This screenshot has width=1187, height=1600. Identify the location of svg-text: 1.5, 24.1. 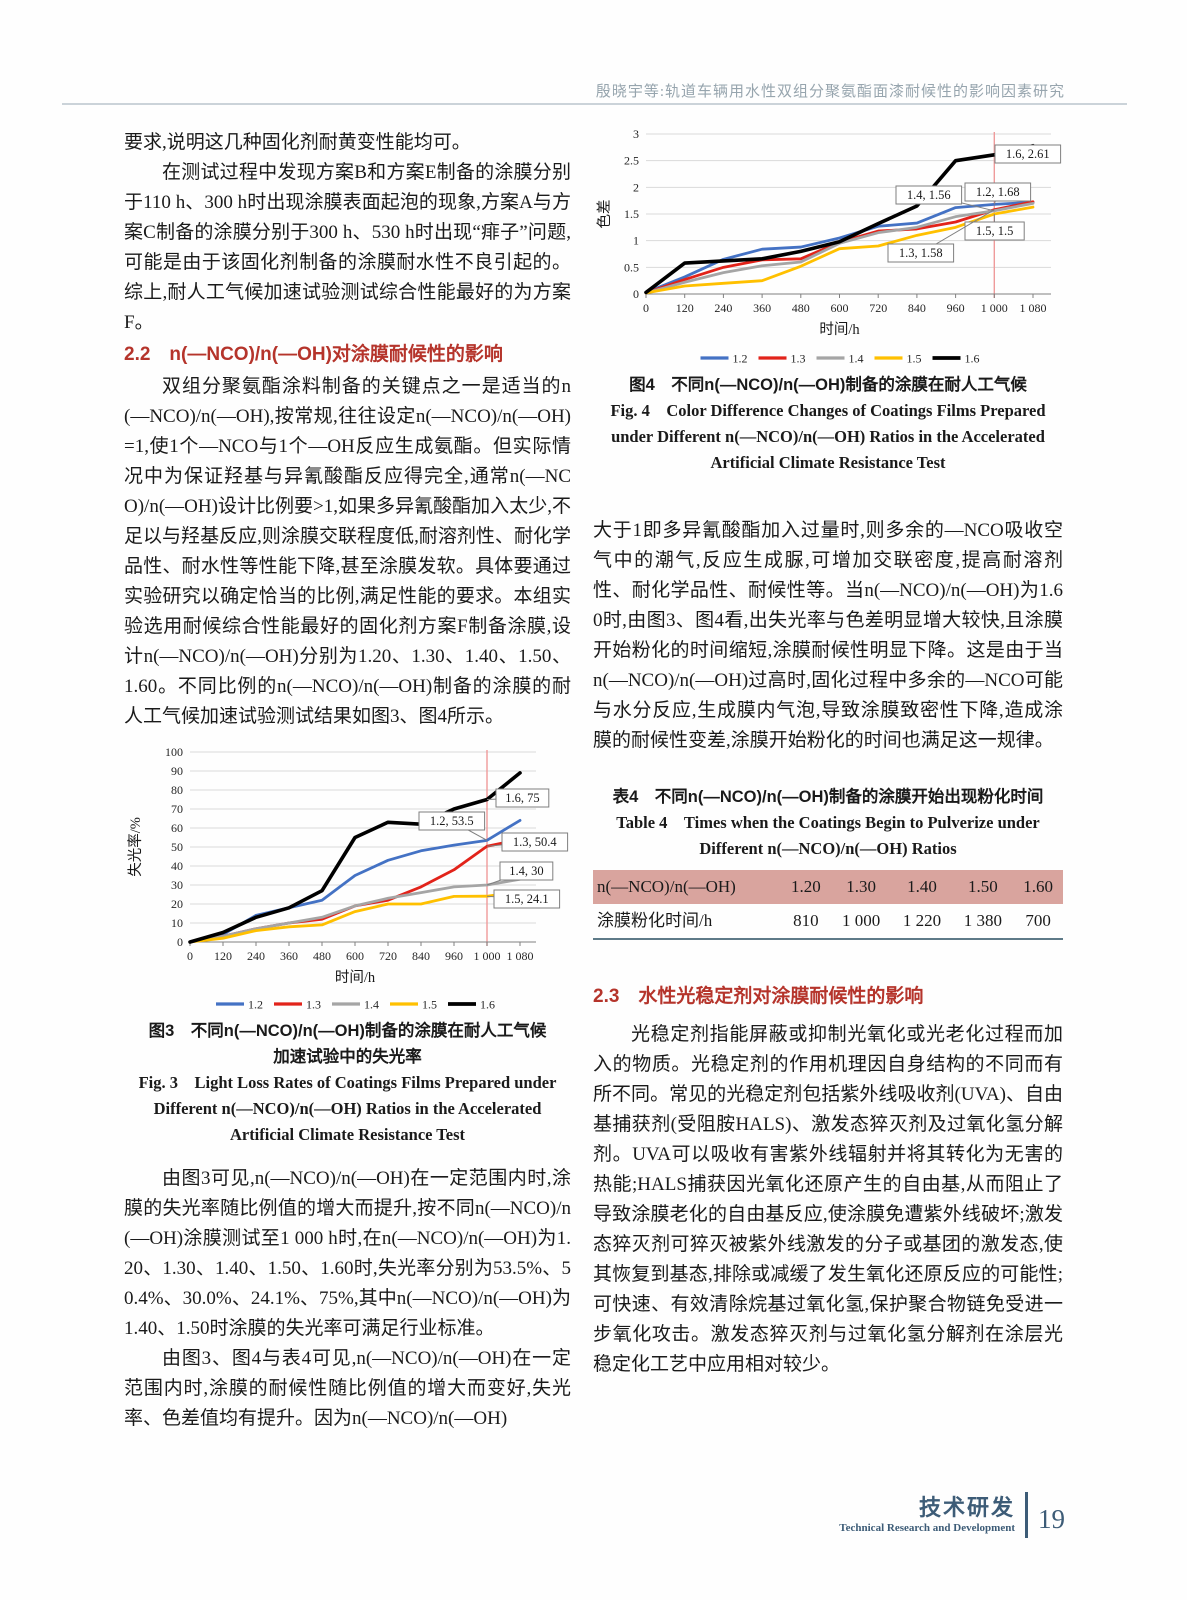
(527, 899).